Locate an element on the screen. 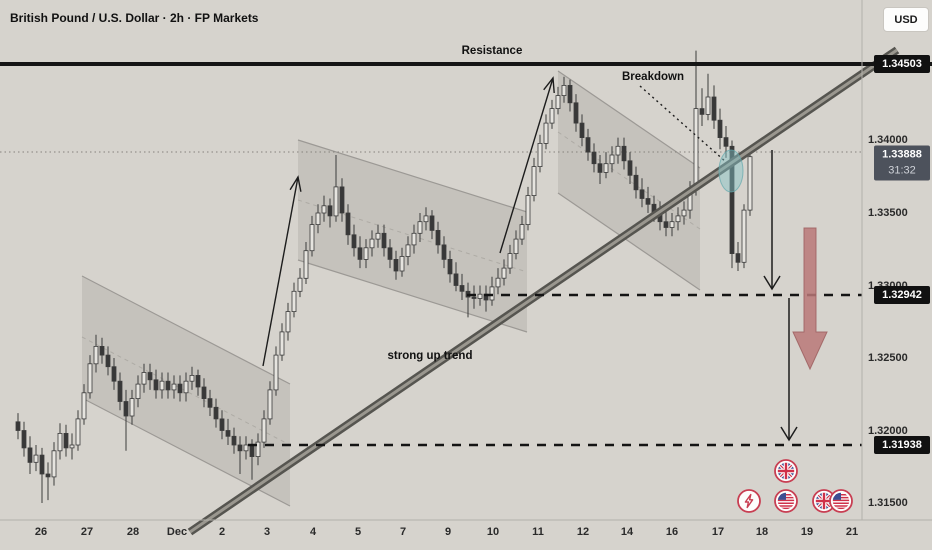 The image size is (932, 550). time-tick-27: 27 is located at coordinates (87, 532).